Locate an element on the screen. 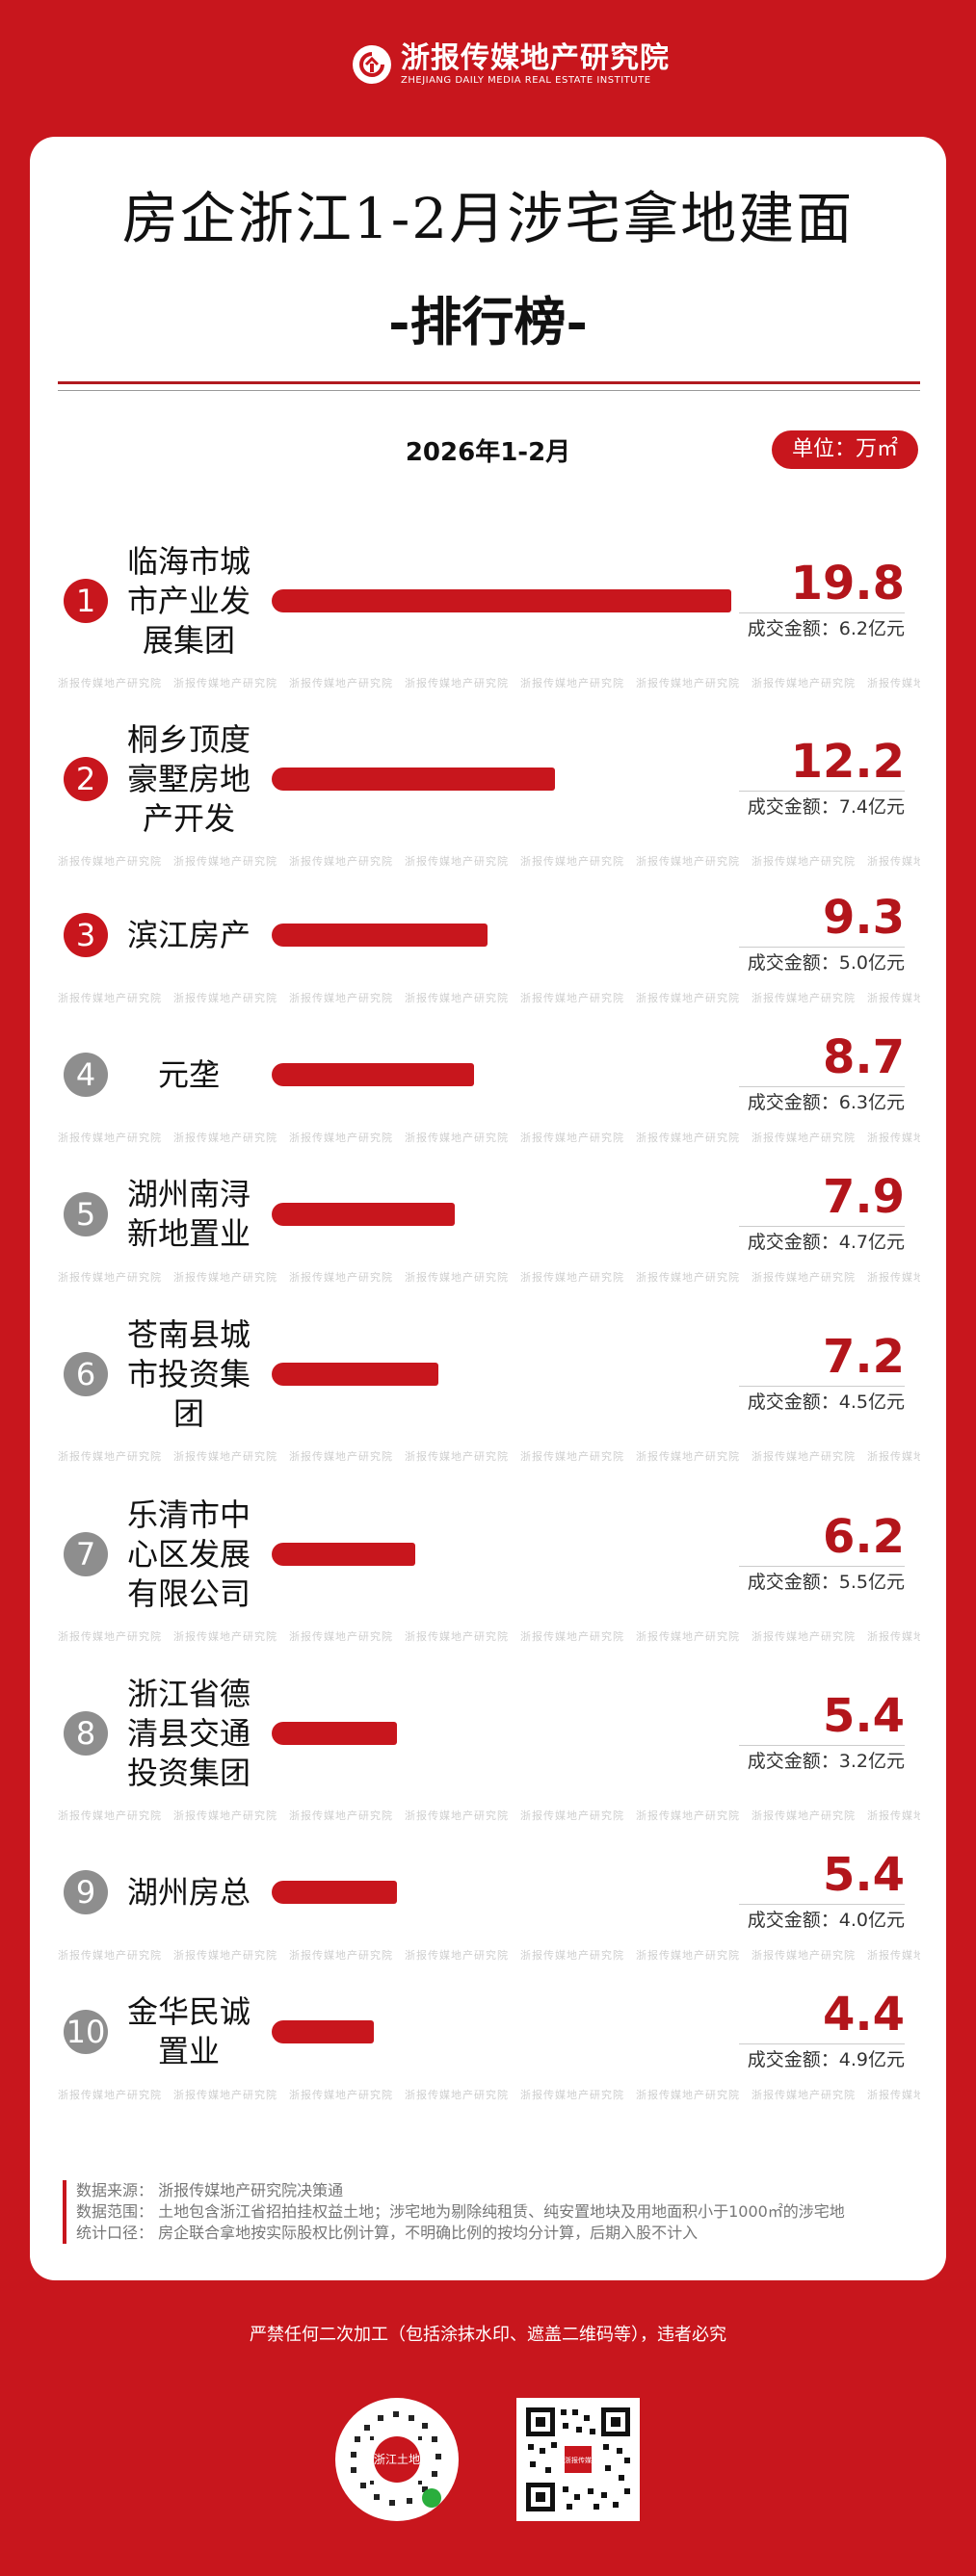  company-name: 乐清市中心区发展有限公司 is located at coordinates (189, 1554).